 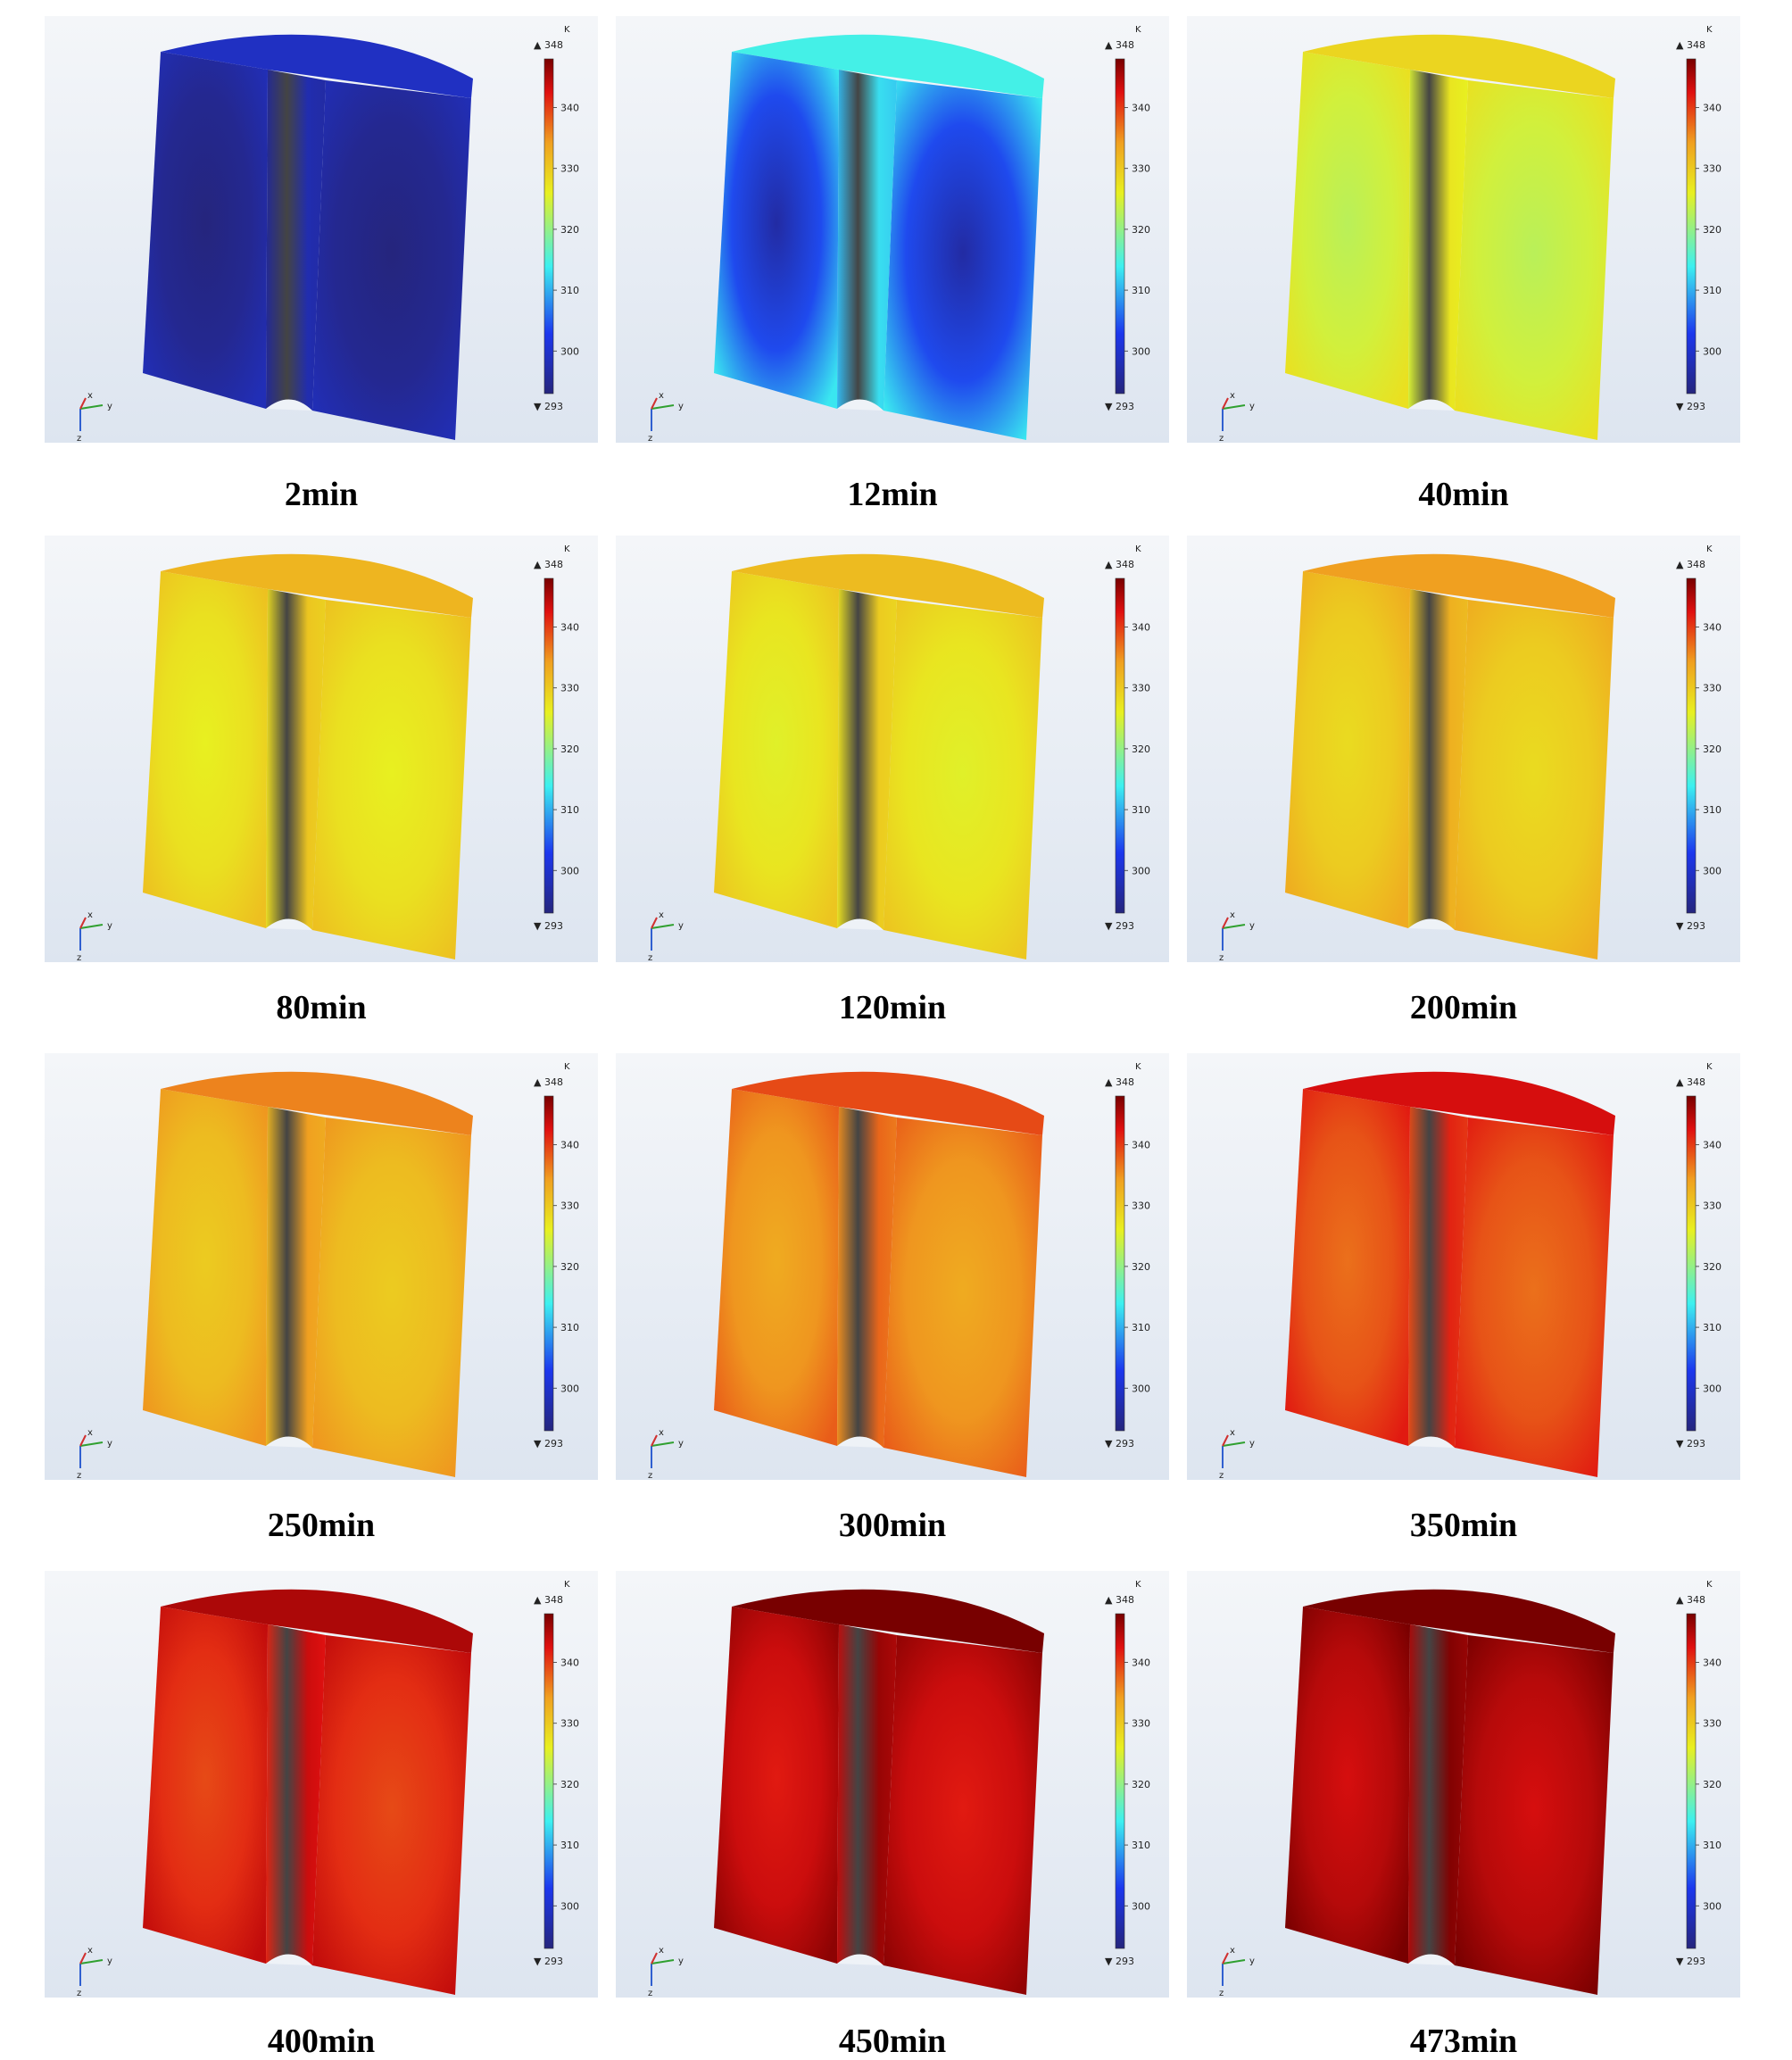 What do you see at coordinates (321, 1007) in the screenshot?
I see `time-caption: 80min` at bounding box center [321, 1007].